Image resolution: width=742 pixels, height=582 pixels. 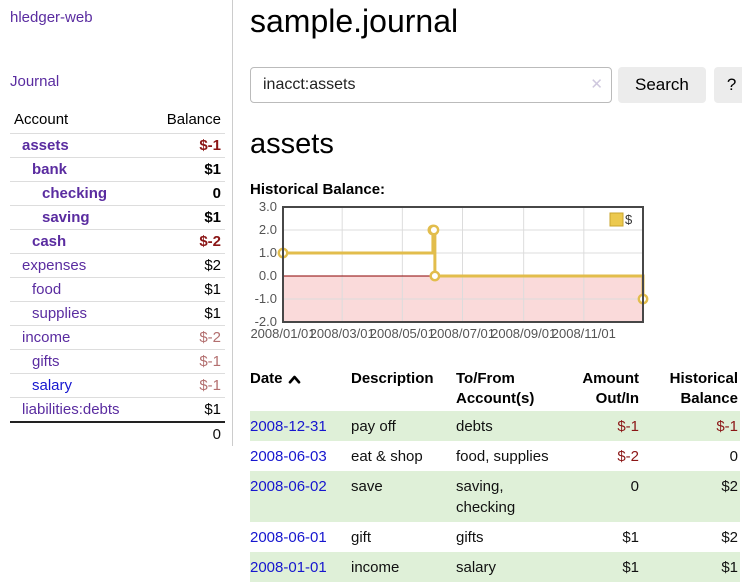 I want to click on sidebar-account-row: checking 0, so click(x=117, y=193).